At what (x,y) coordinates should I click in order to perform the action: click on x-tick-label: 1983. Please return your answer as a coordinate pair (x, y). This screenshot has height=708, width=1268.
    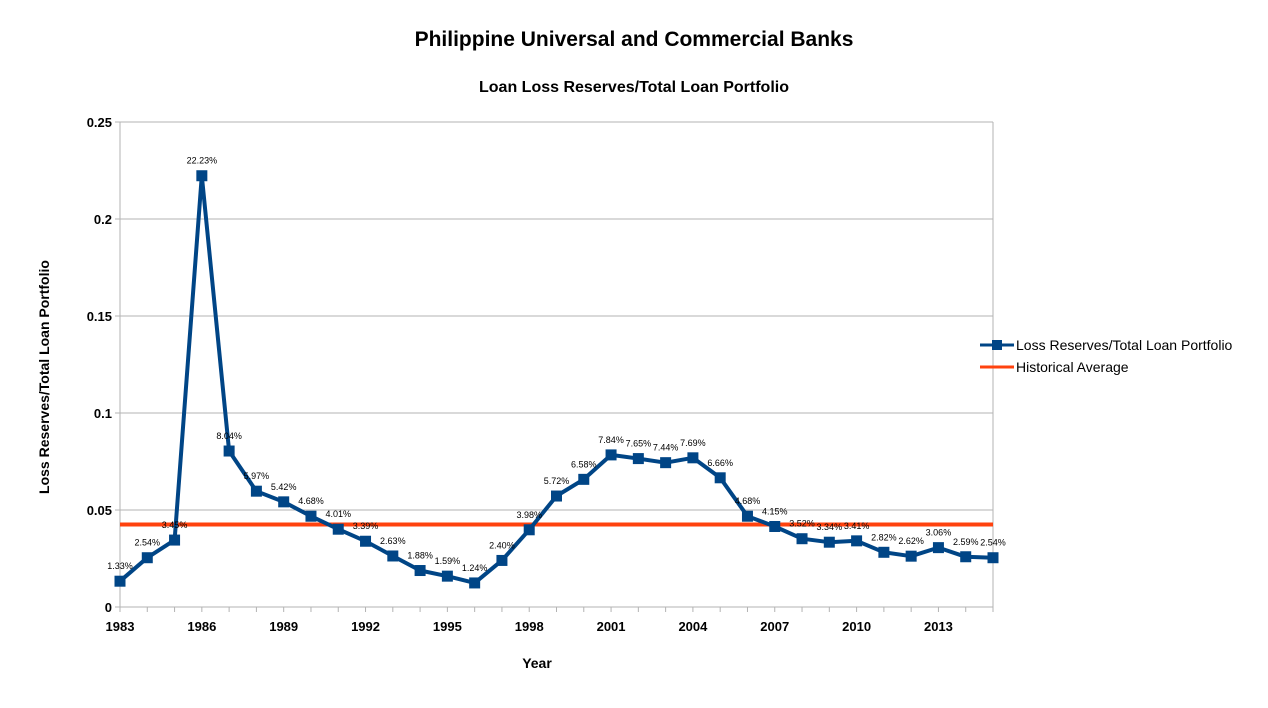
    Looking at the image, I should click on (120, 626).